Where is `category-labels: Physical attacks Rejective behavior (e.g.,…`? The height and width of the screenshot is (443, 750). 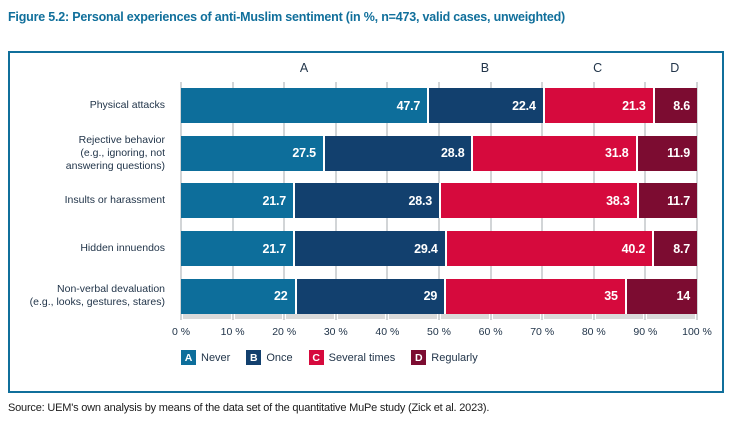
category-labels: Physical attacks Rejective behavior (e.g.,… is located at coordinates (91, 201).